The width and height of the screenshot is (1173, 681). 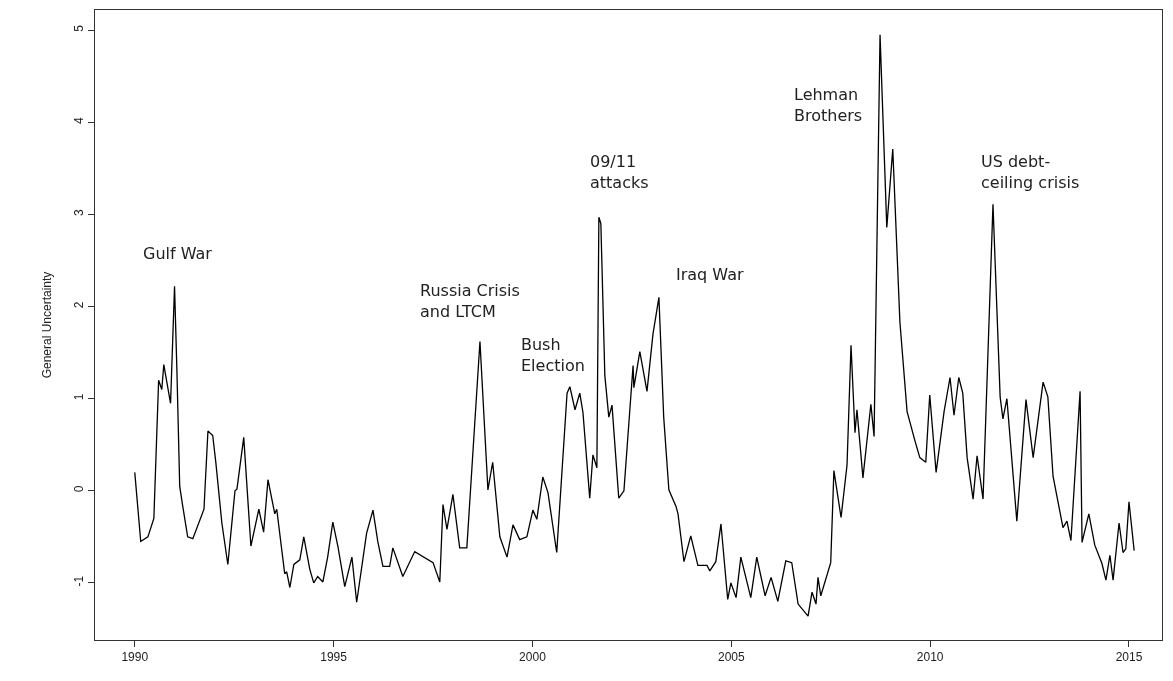 I want to click on annotation: 09/11 attacks, so click(x=619, y=172).